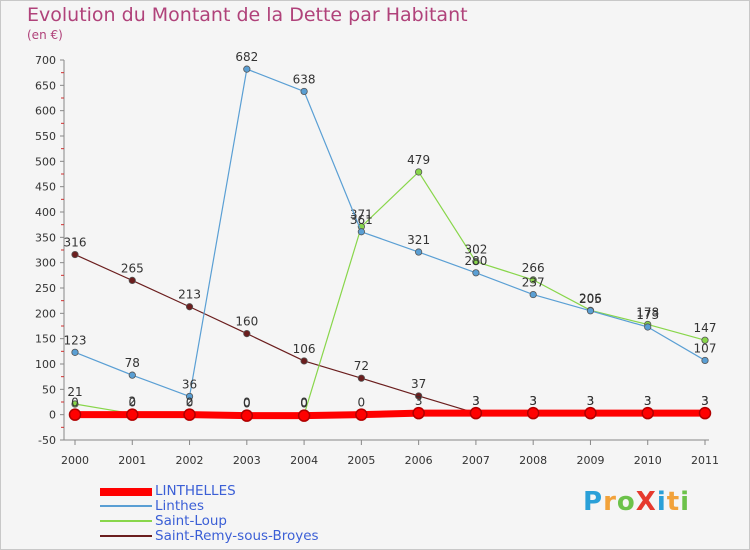  Describe the element at coordinates (45, 212) in the screenshot. I see `y-tick-label: 400` at that location.